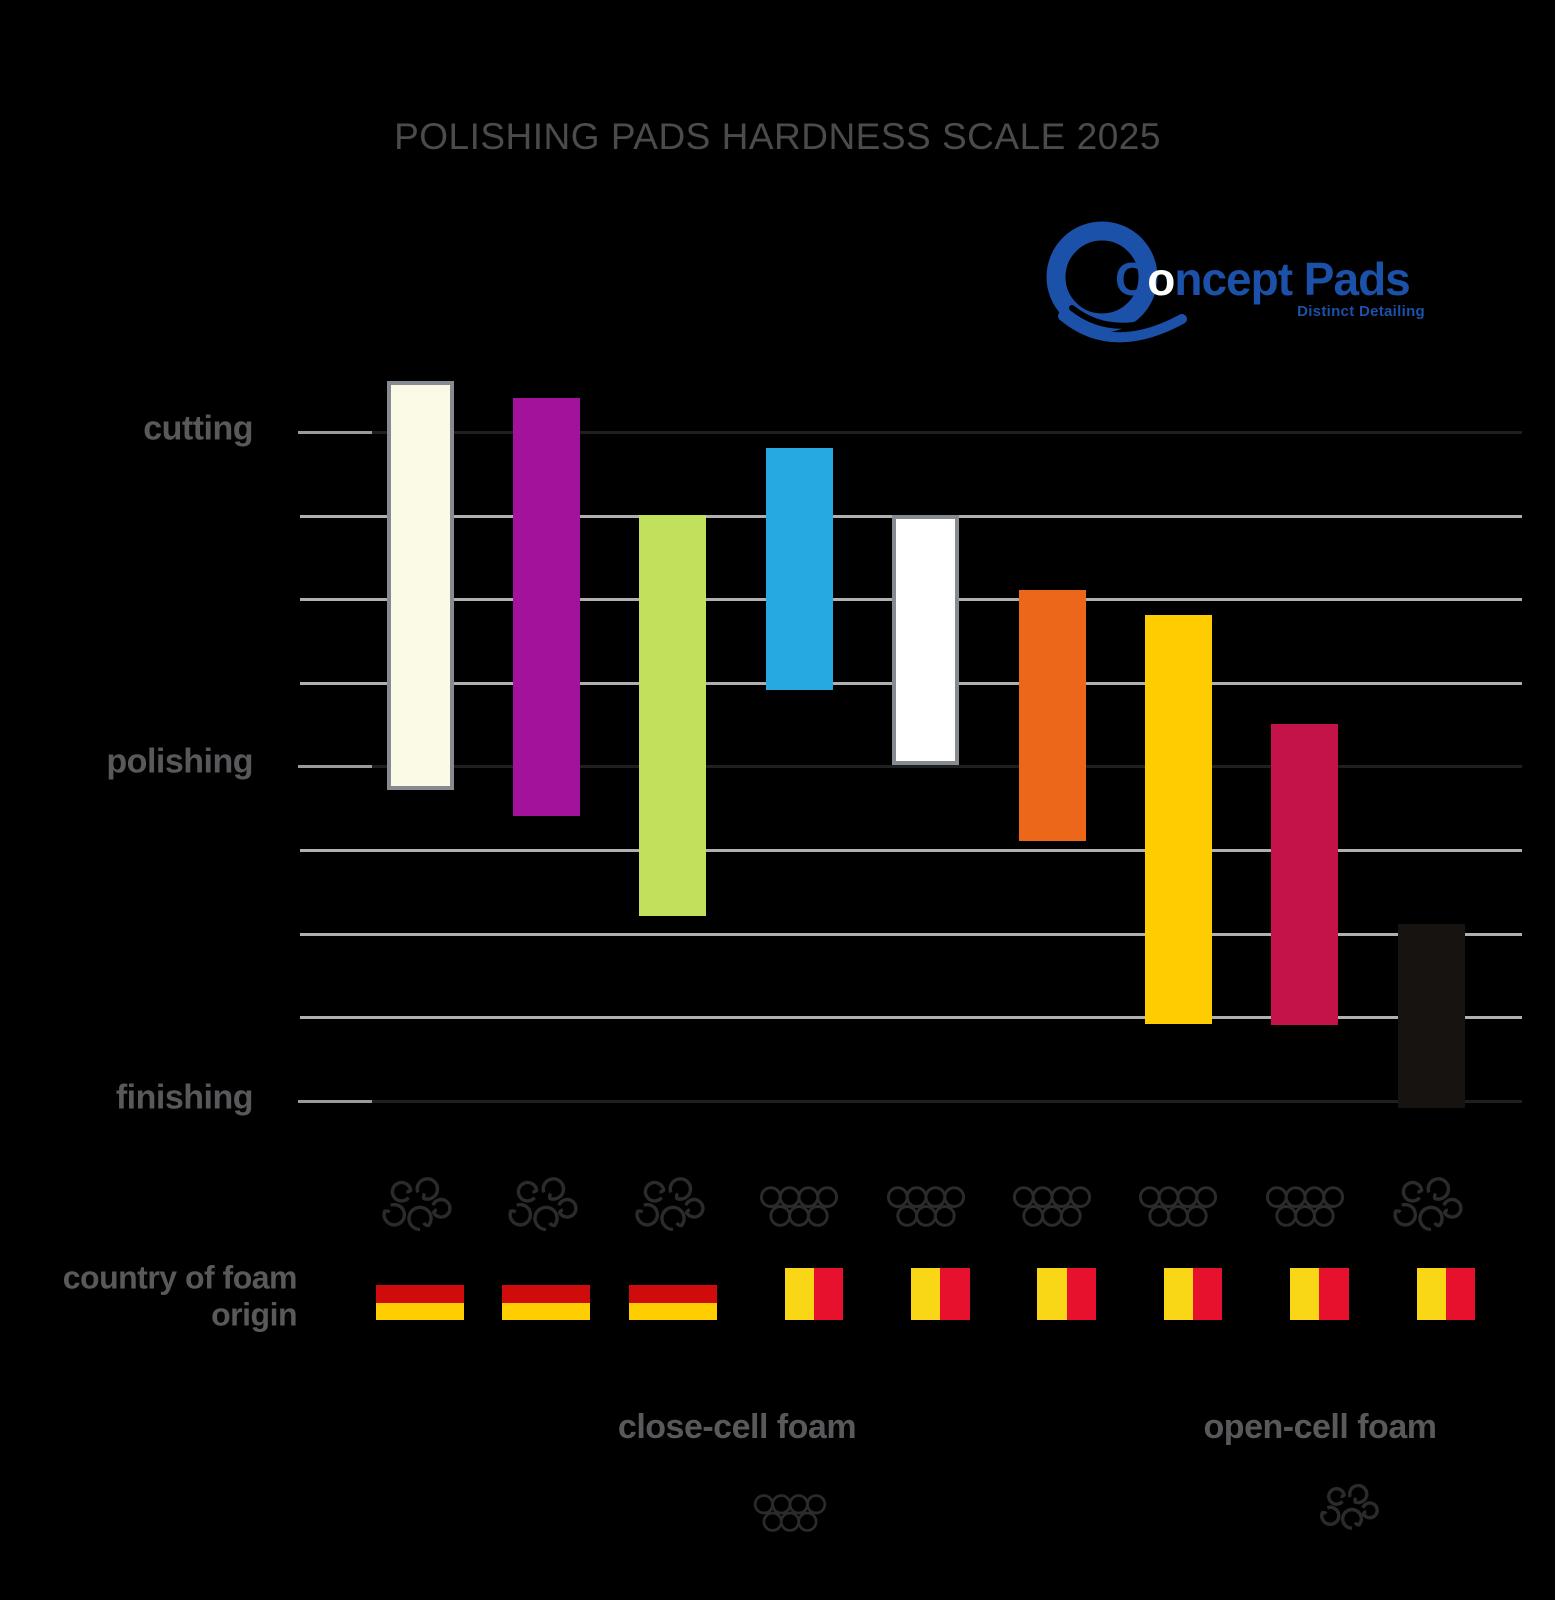 The image size is (1555, 1600). I want to click on logo-wordmark: Concept Pads, so click(1263, 279).